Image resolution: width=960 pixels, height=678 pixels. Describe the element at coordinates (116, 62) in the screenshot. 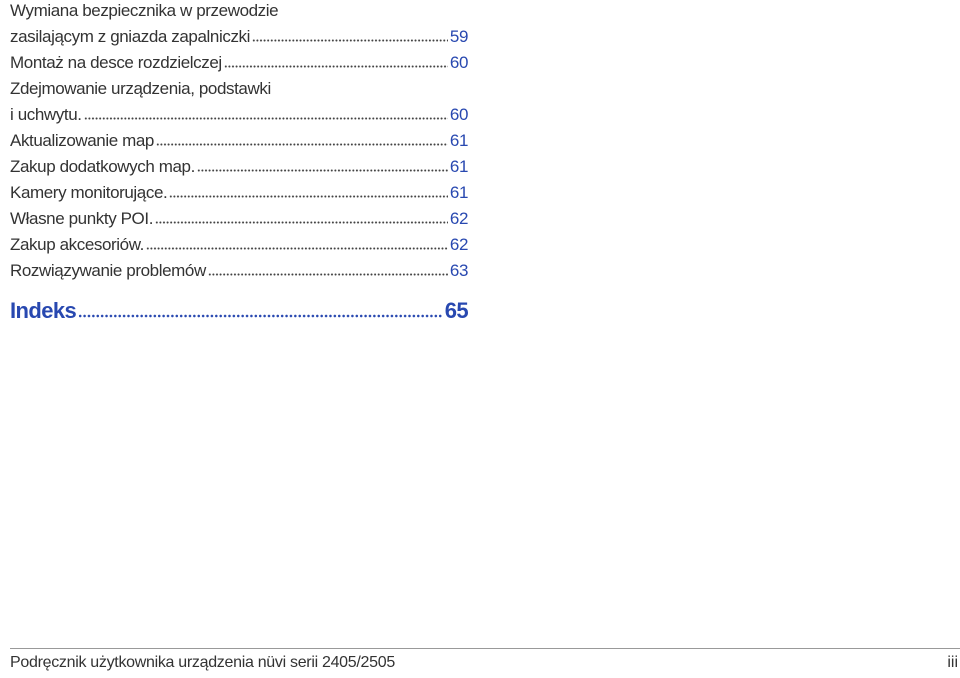

I see `toc-title: Montaż na desce rozdzielczej` at that location.